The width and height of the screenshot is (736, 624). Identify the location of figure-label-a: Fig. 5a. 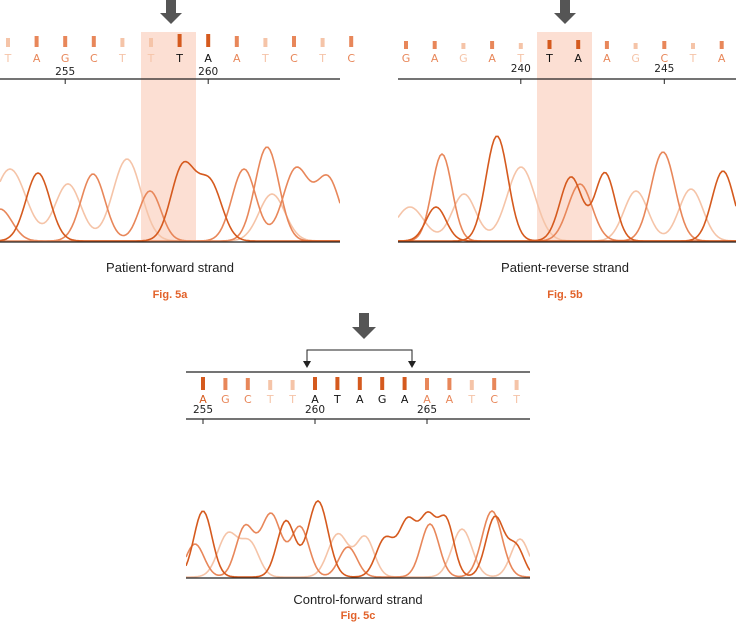
(170, 295).